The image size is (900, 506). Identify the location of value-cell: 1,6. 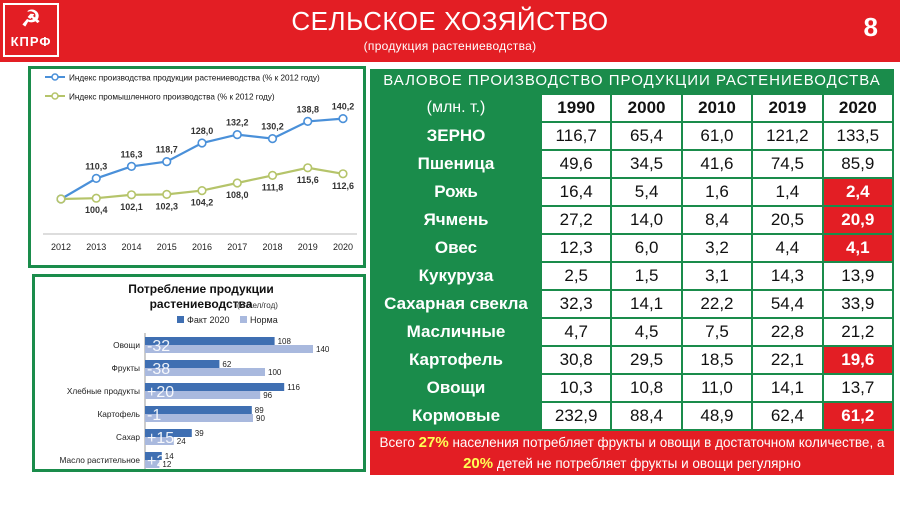
(717, 192).